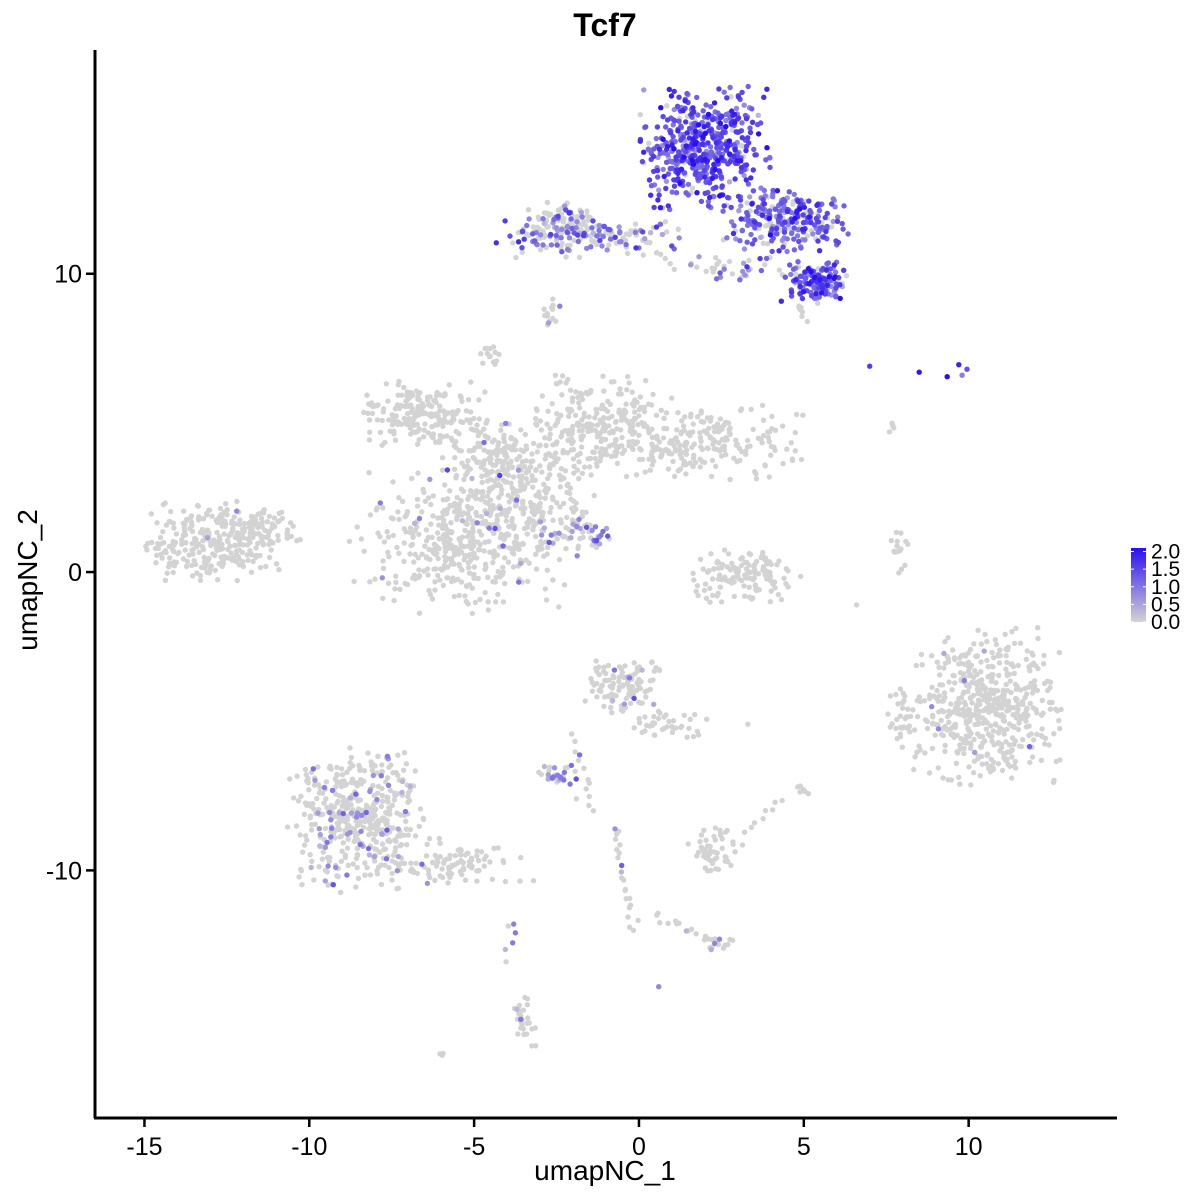 The image size is (1200, 1200). What do you see at coordinates (605, 1170) in the screenshot?
I see `x-axis-label: umapNC_1` at bounding box center [605, 1170].